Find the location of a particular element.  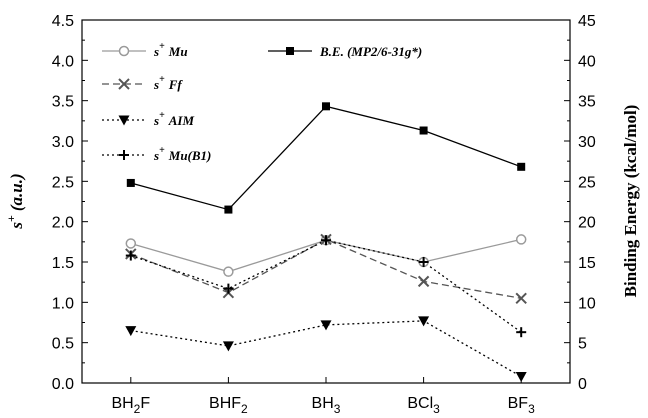

y-left-axis-unit: (a.u.) is located at coordinates (16, 192).